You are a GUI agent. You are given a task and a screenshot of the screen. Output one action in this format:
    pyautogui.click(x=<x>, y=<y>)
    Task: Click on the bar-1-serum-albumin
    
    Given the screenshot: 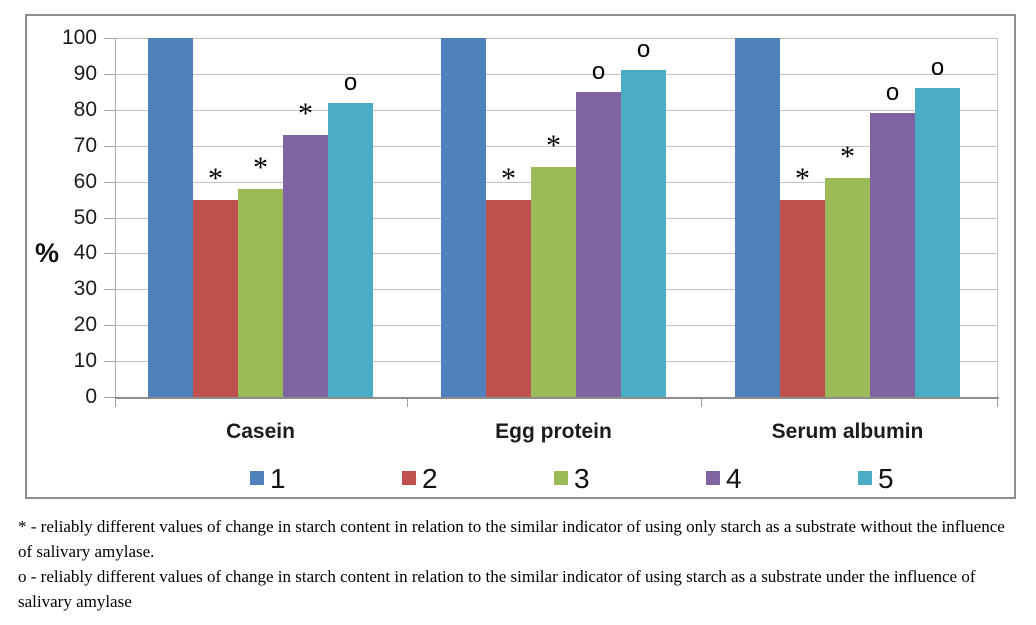 What is the action you would take?
    pyautogui.click(x=757, y=217)
    